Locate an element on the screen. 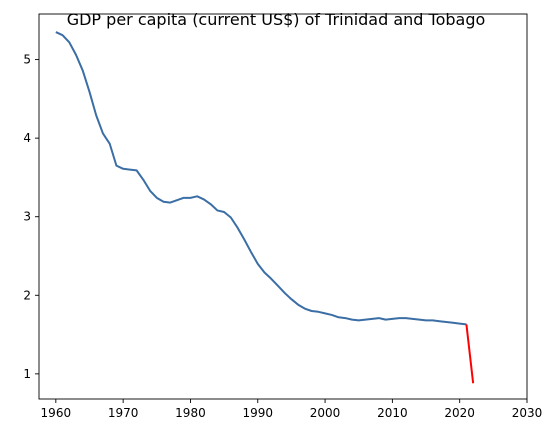 This screenshot has width=552, height=435. y-tick-label: 1 is located at coordinates (27, 374).